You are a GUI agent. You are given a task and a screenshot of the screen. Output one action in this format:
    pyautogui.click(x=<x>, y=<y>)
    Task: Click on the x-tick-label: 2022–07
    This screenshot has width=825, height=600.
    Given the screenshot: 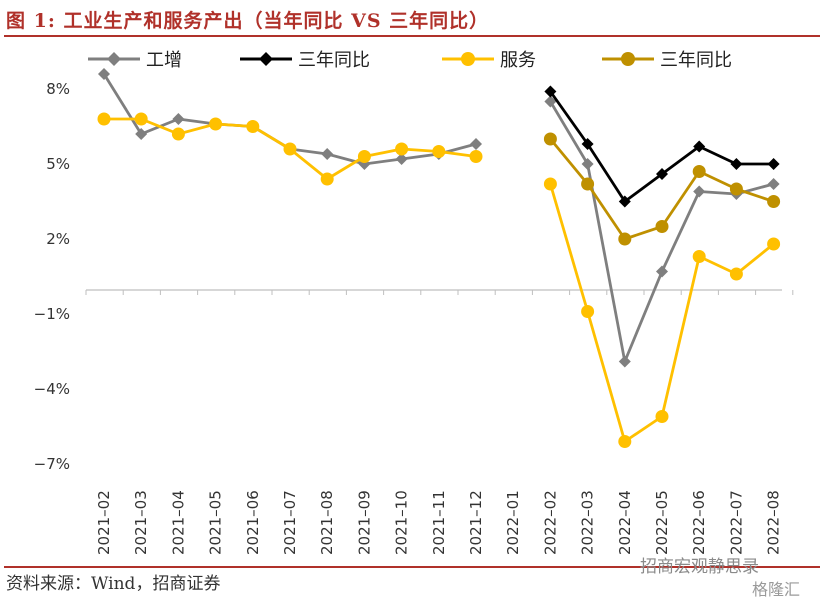 What is the action you would take?
    pyautogui.click(x=736, y=522)
    